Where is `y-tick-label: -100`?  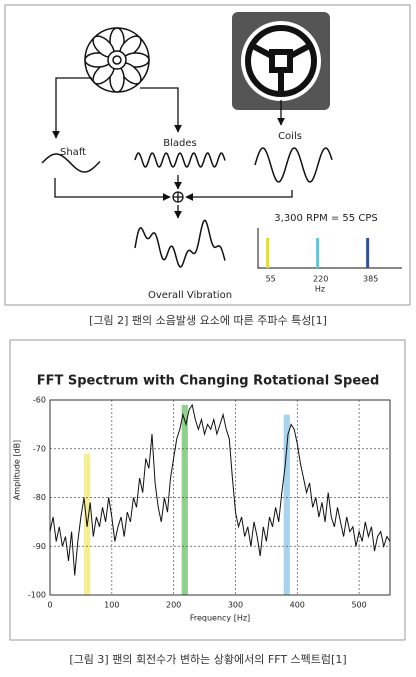 y-tick-label: -100 is located at coordinates (37, 595).